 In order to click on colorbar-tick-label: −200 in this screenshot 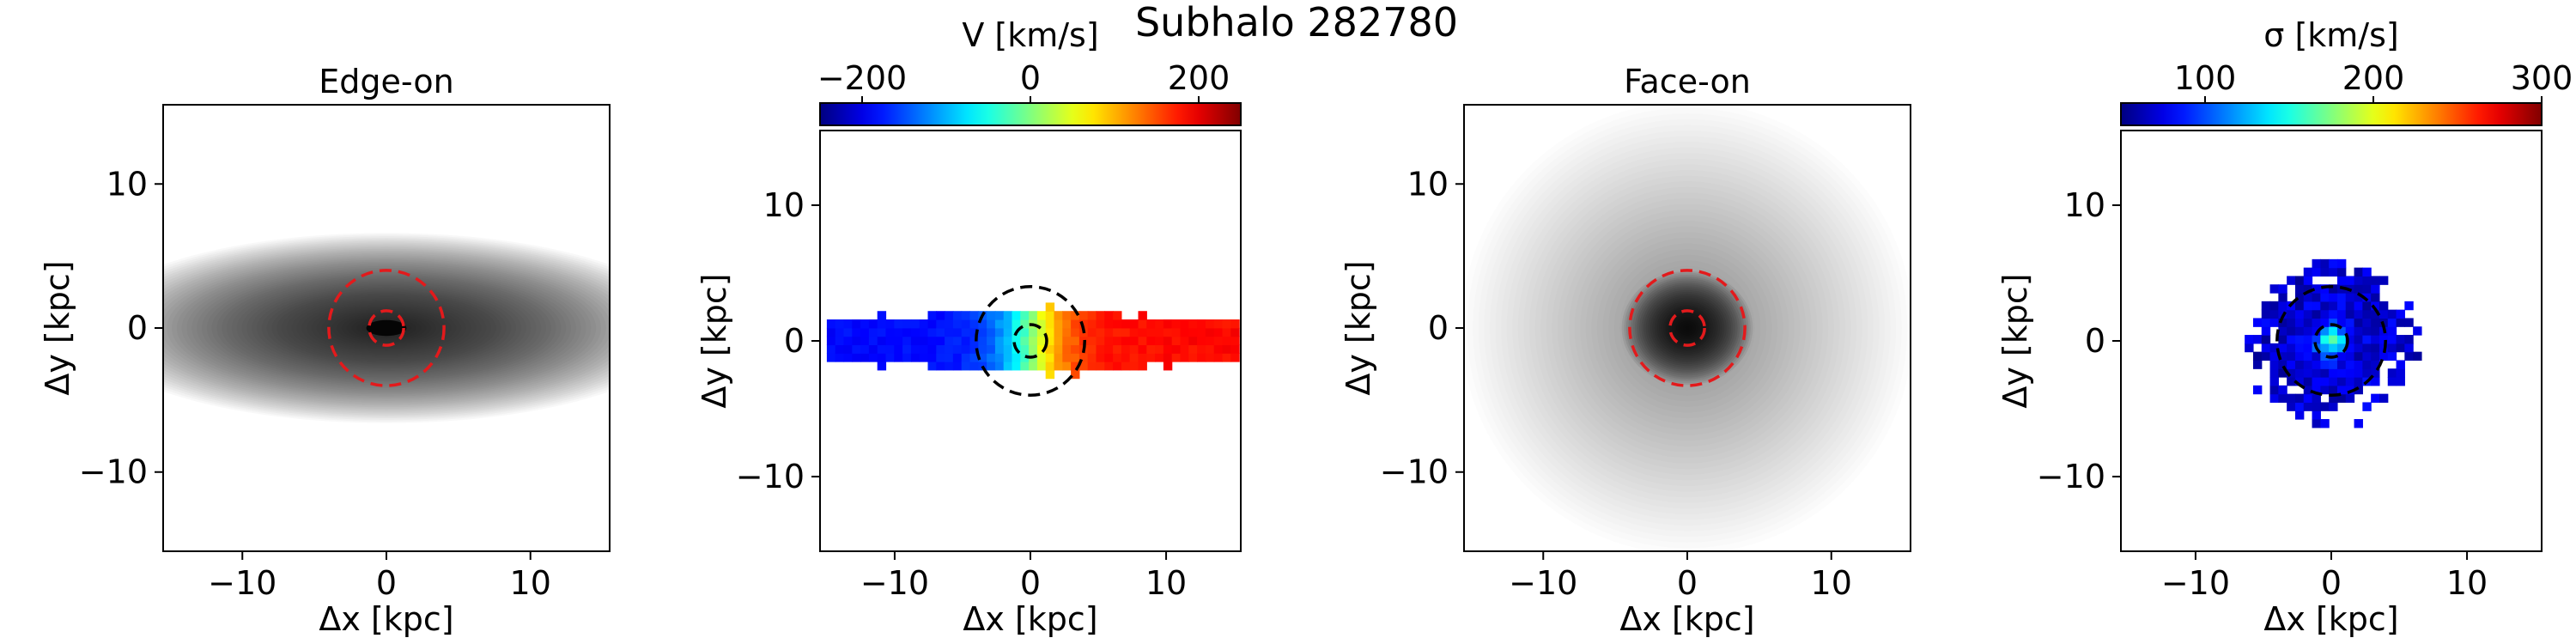, I will do `click(862, 78)`.